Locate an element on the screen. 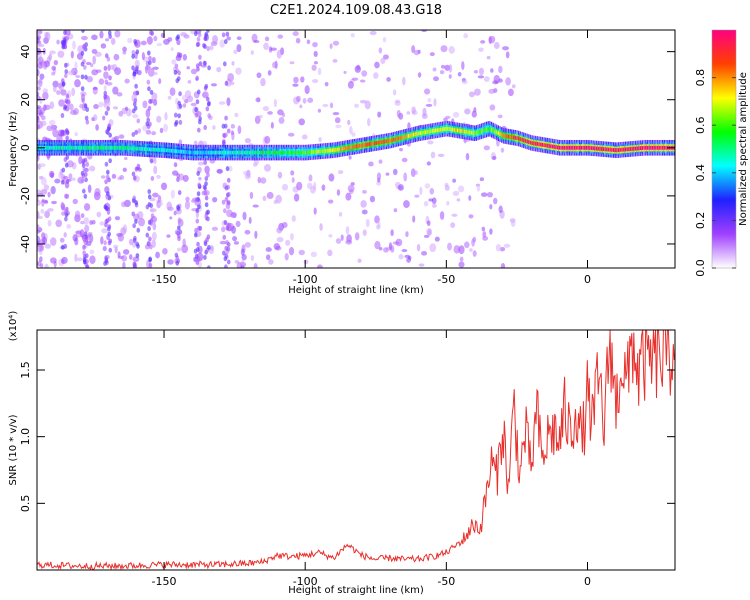 The height and width of the screenshot is (600, 750). figure-title: C2E1.2024.109.08.43.G18 is located at coordinates (356, 10).